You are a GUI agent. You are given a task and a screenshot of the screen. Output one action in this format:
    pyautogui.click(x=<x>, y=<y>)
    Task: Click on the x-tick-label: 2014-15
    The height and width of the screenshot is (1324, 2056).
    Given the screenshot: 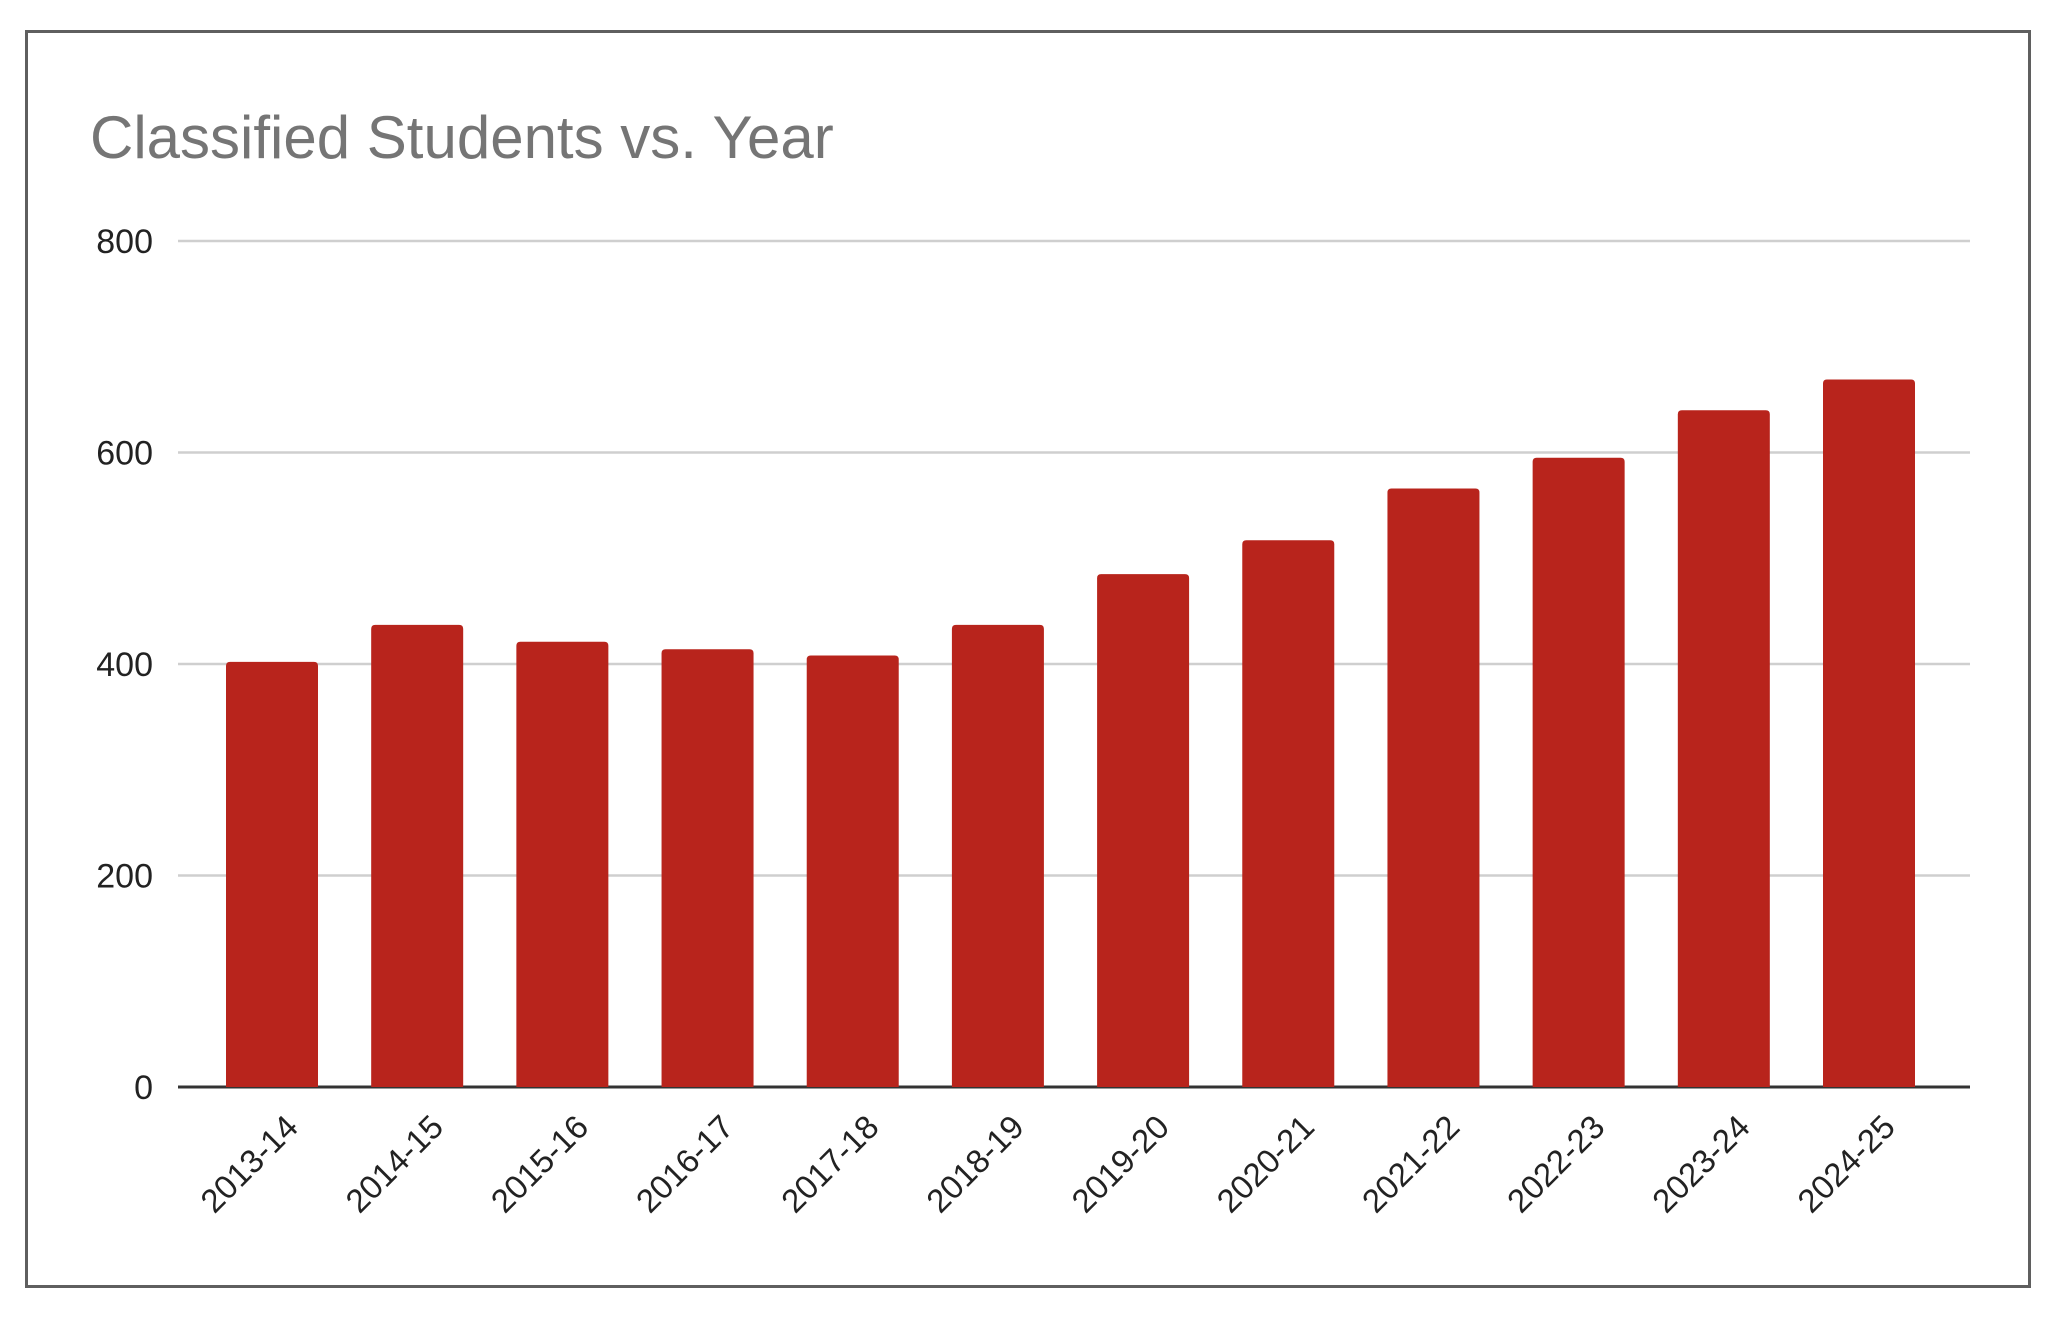 What is the action you would take?
    pyautogui.click(x=394, y=1164)
    